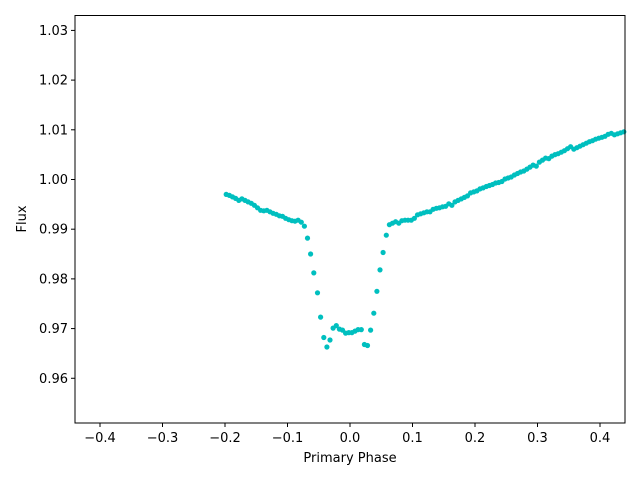 The height and width of the screenshot is (480, 640). Describe the element at coordinates (53, 180) in the screenshot. I see `y-tick-label: 1.00` at that location.